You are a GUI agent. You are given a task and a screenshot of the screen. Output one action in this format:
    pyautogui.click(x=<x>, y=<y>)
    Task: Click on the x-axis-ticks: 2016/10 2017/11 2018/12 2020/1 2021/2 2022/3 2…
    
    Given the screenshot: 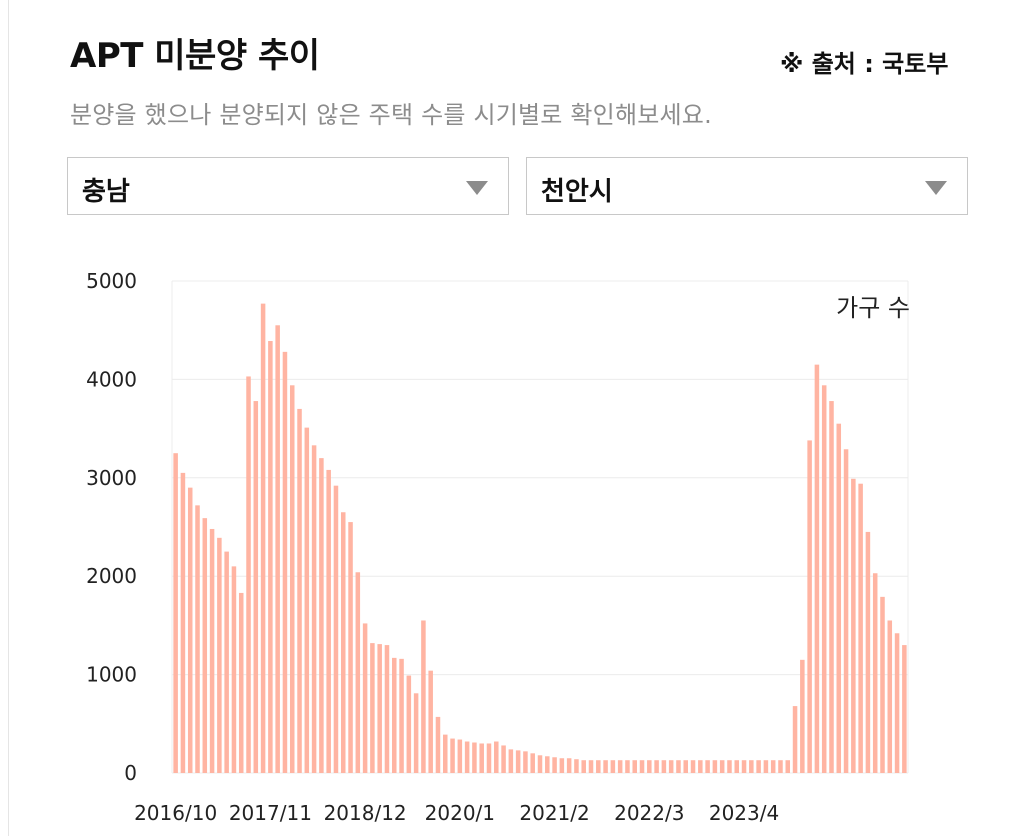 What is the action you would take?
    pyautogui.click(x=456, y=813)
    